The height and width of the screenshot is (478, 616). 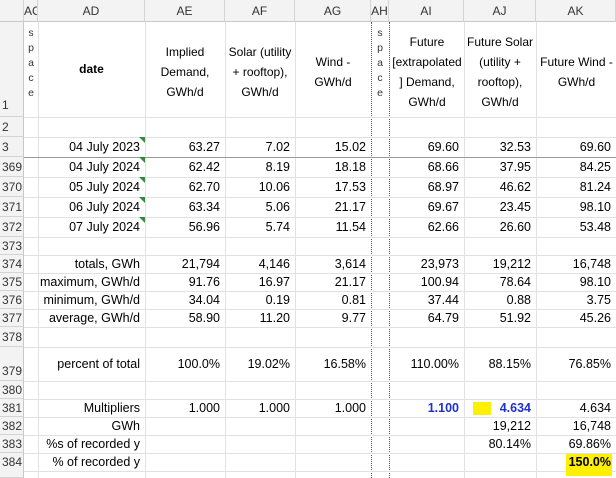 What do you see at coordinates (274, 264) in the screenshot?
I see `stat-cell-af: 4,146` at bounding box center [274, 264].